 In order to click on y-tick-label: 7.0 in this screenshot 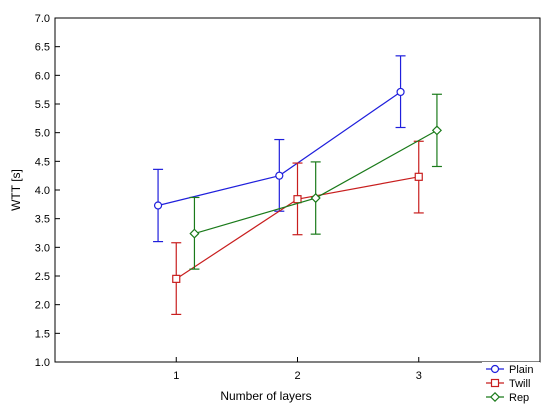, I will do `click(42, 19)`.